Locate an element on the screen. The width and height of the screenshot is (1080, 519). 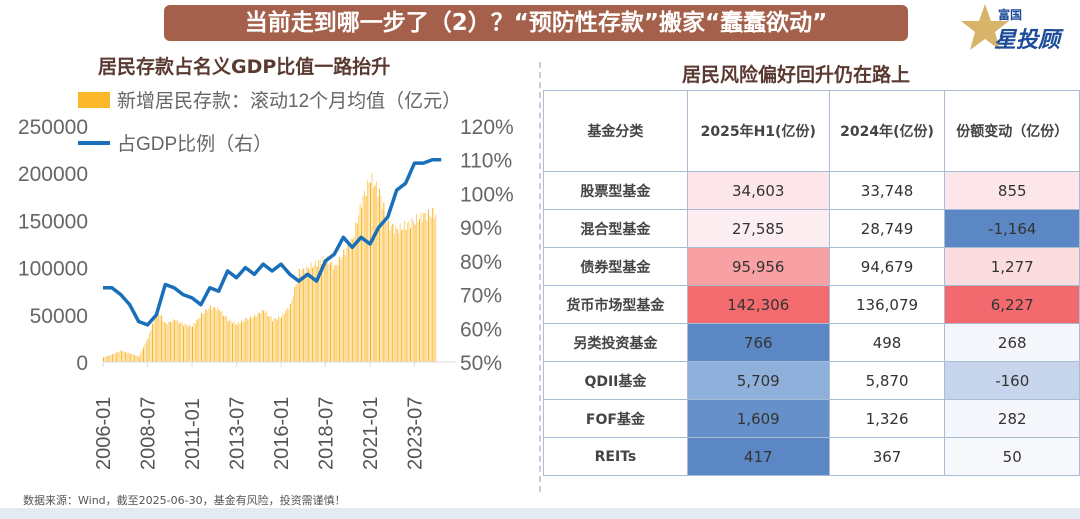
y-right-tick-label: 110% is located at coordinates (486, 161).